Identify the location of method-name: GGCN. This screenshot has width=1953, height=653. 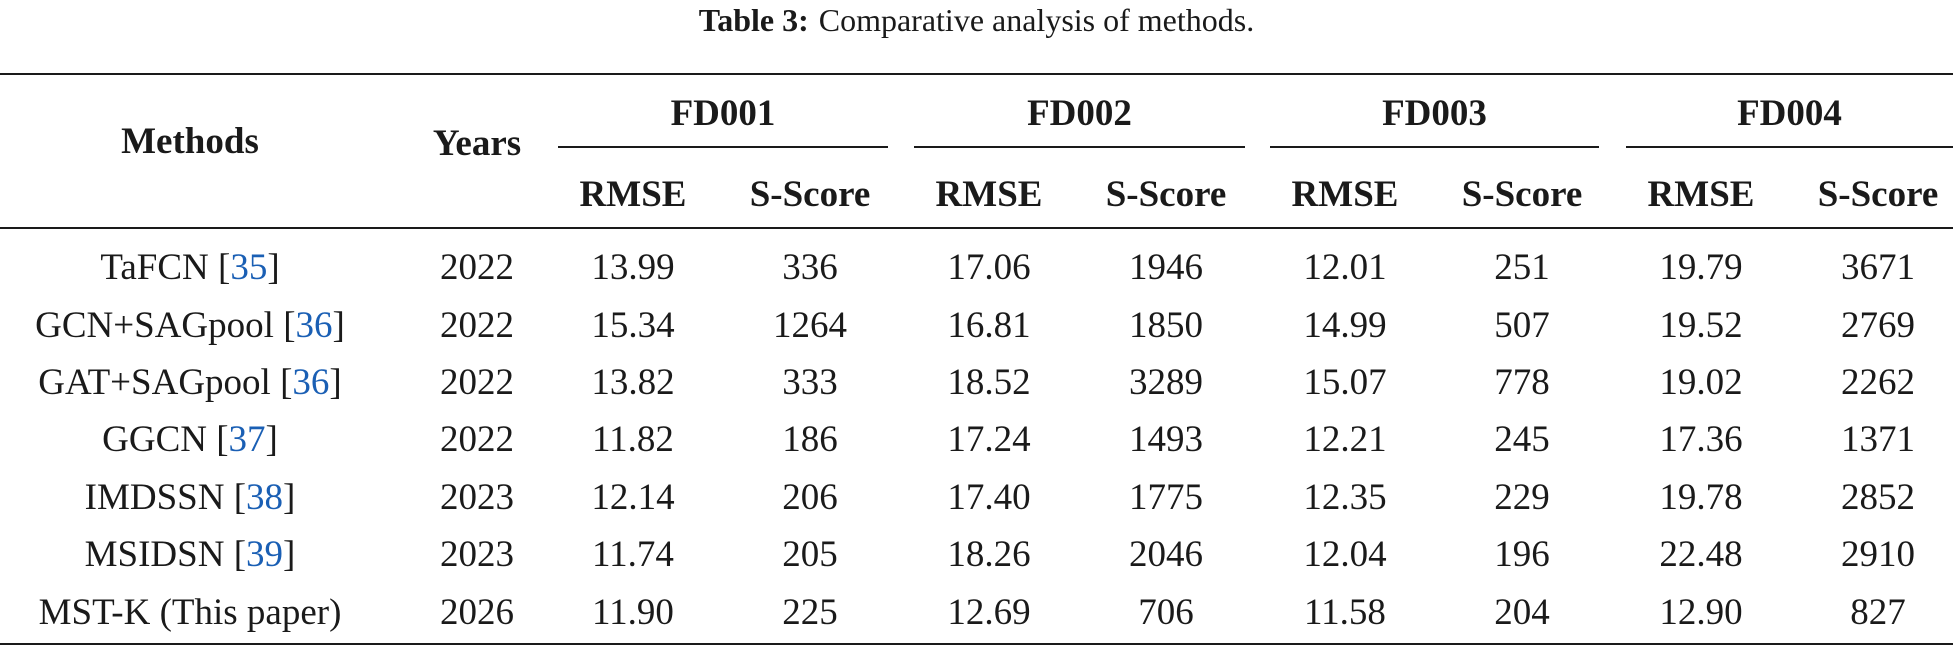
(154, 439).